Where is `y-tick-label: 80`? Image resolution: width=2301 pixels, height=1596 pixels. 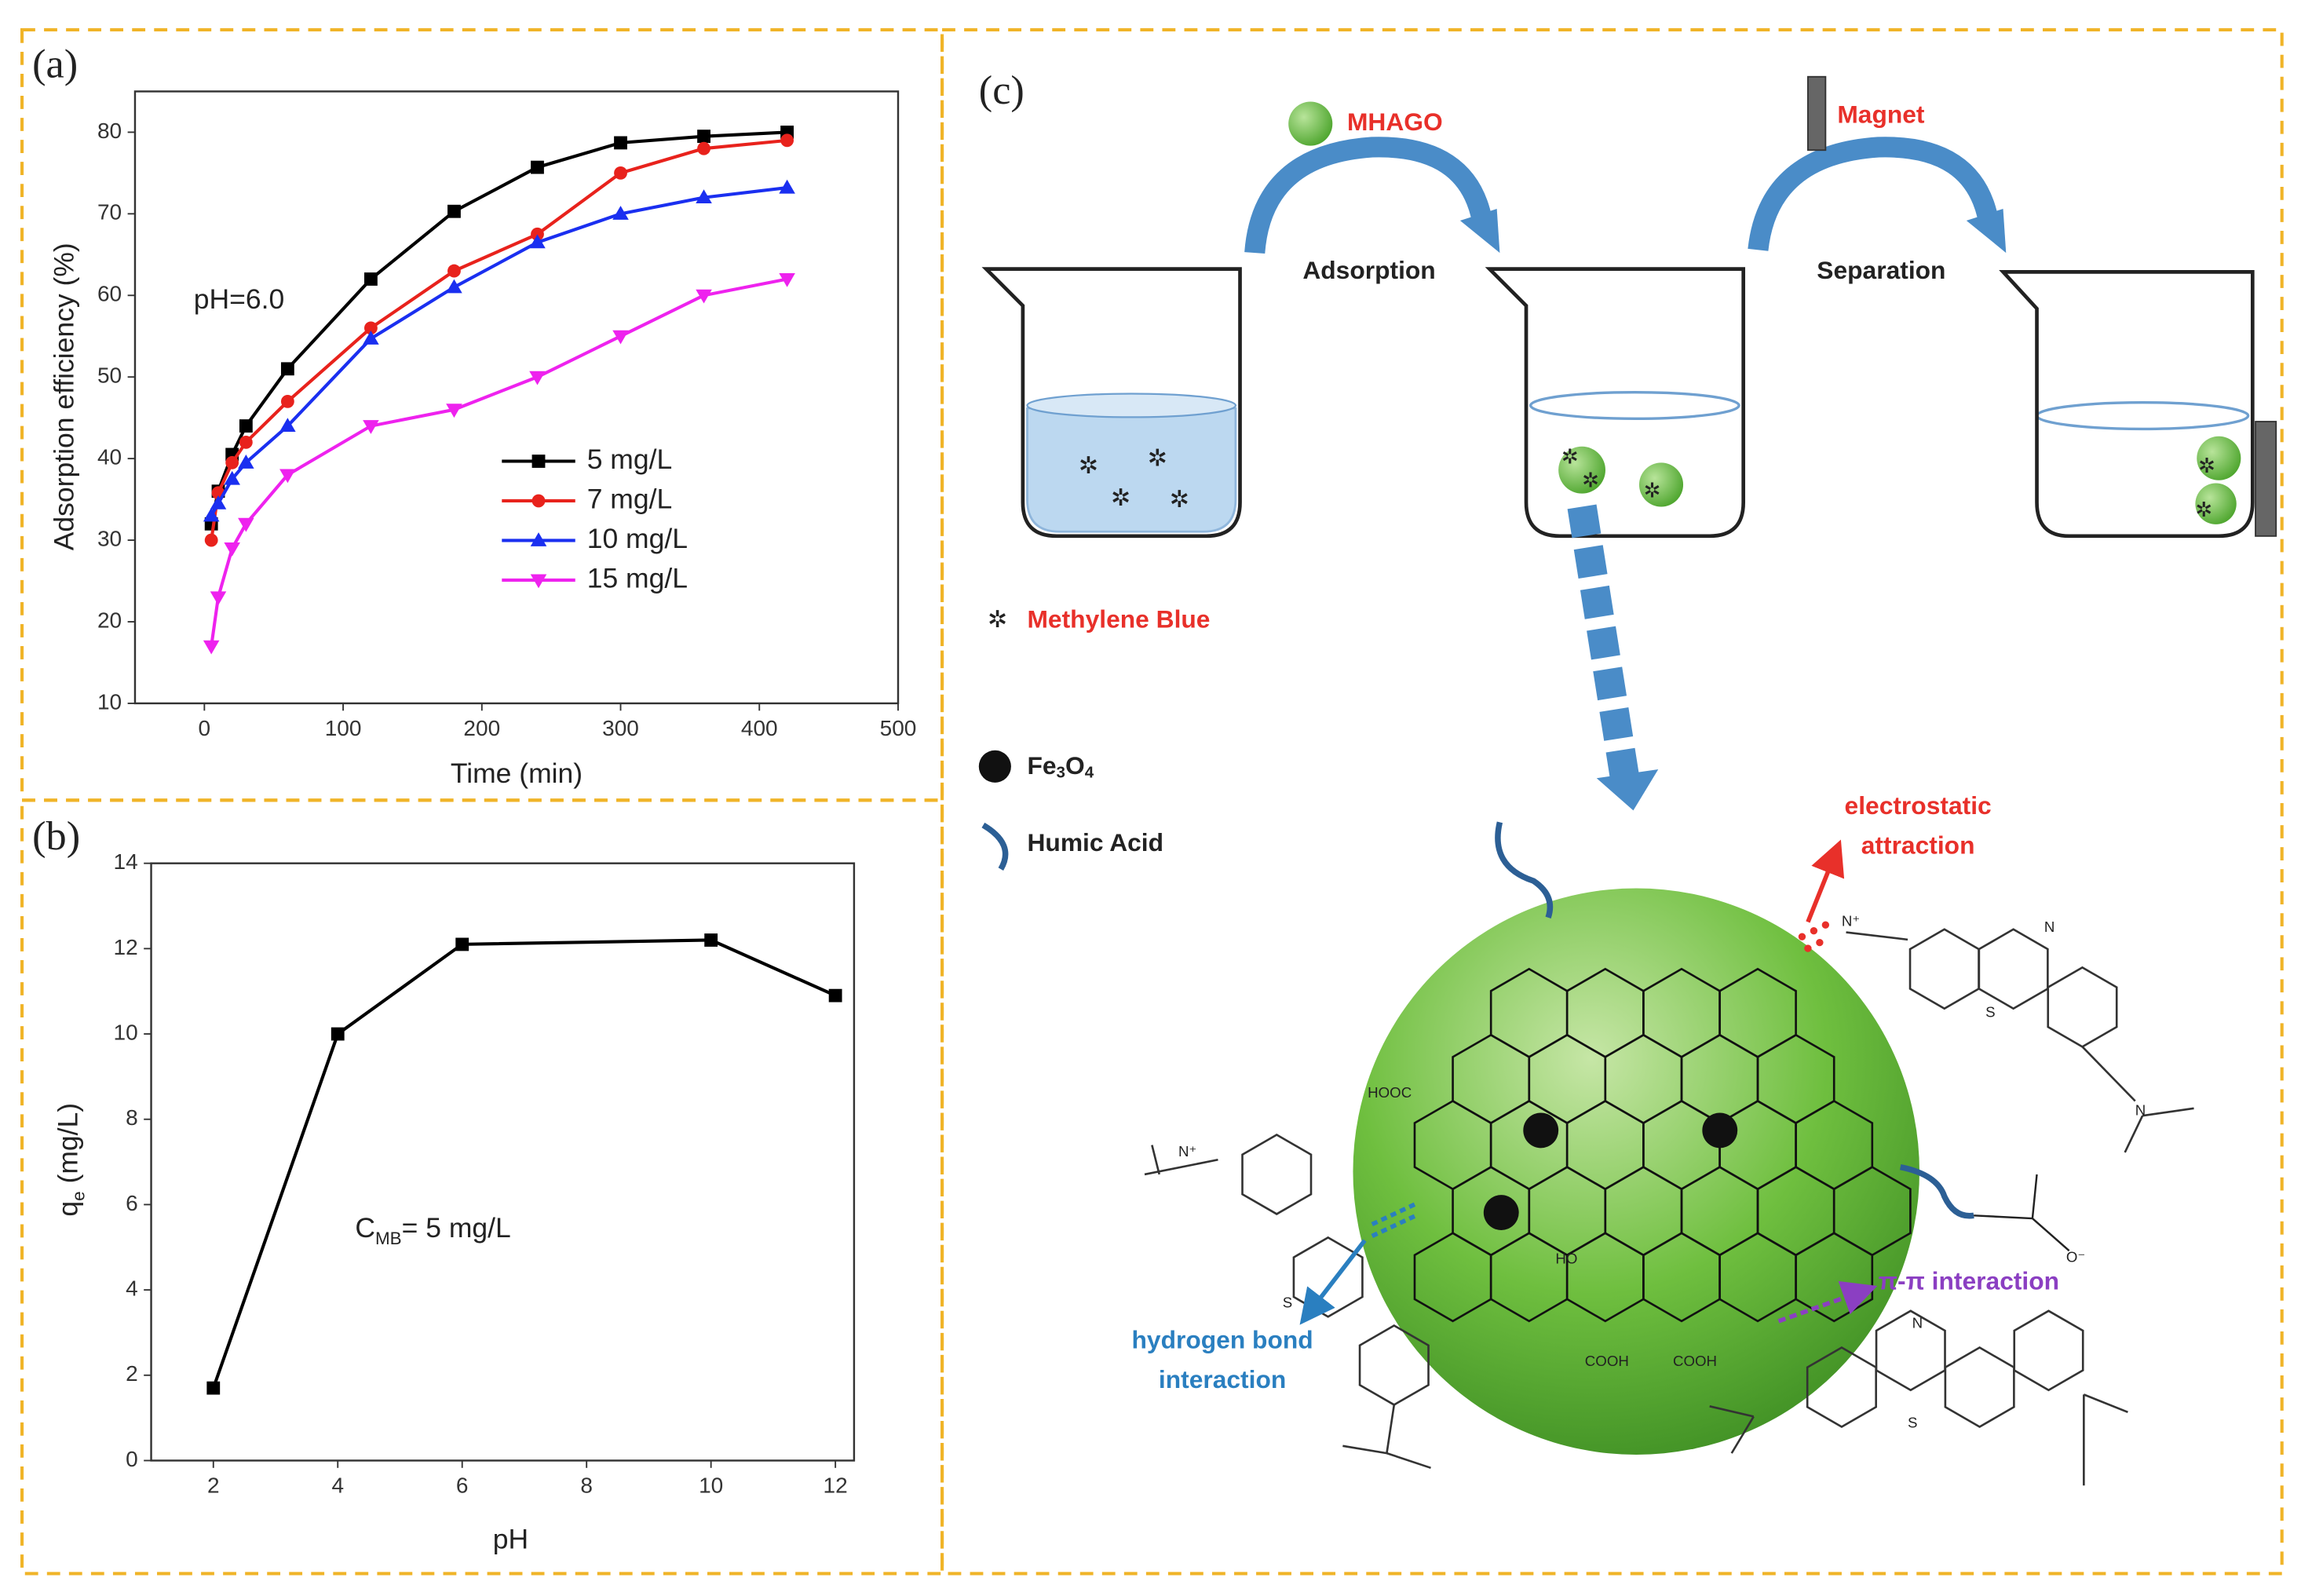
y-tick-label: 80 is located at coordinates (110, 131).